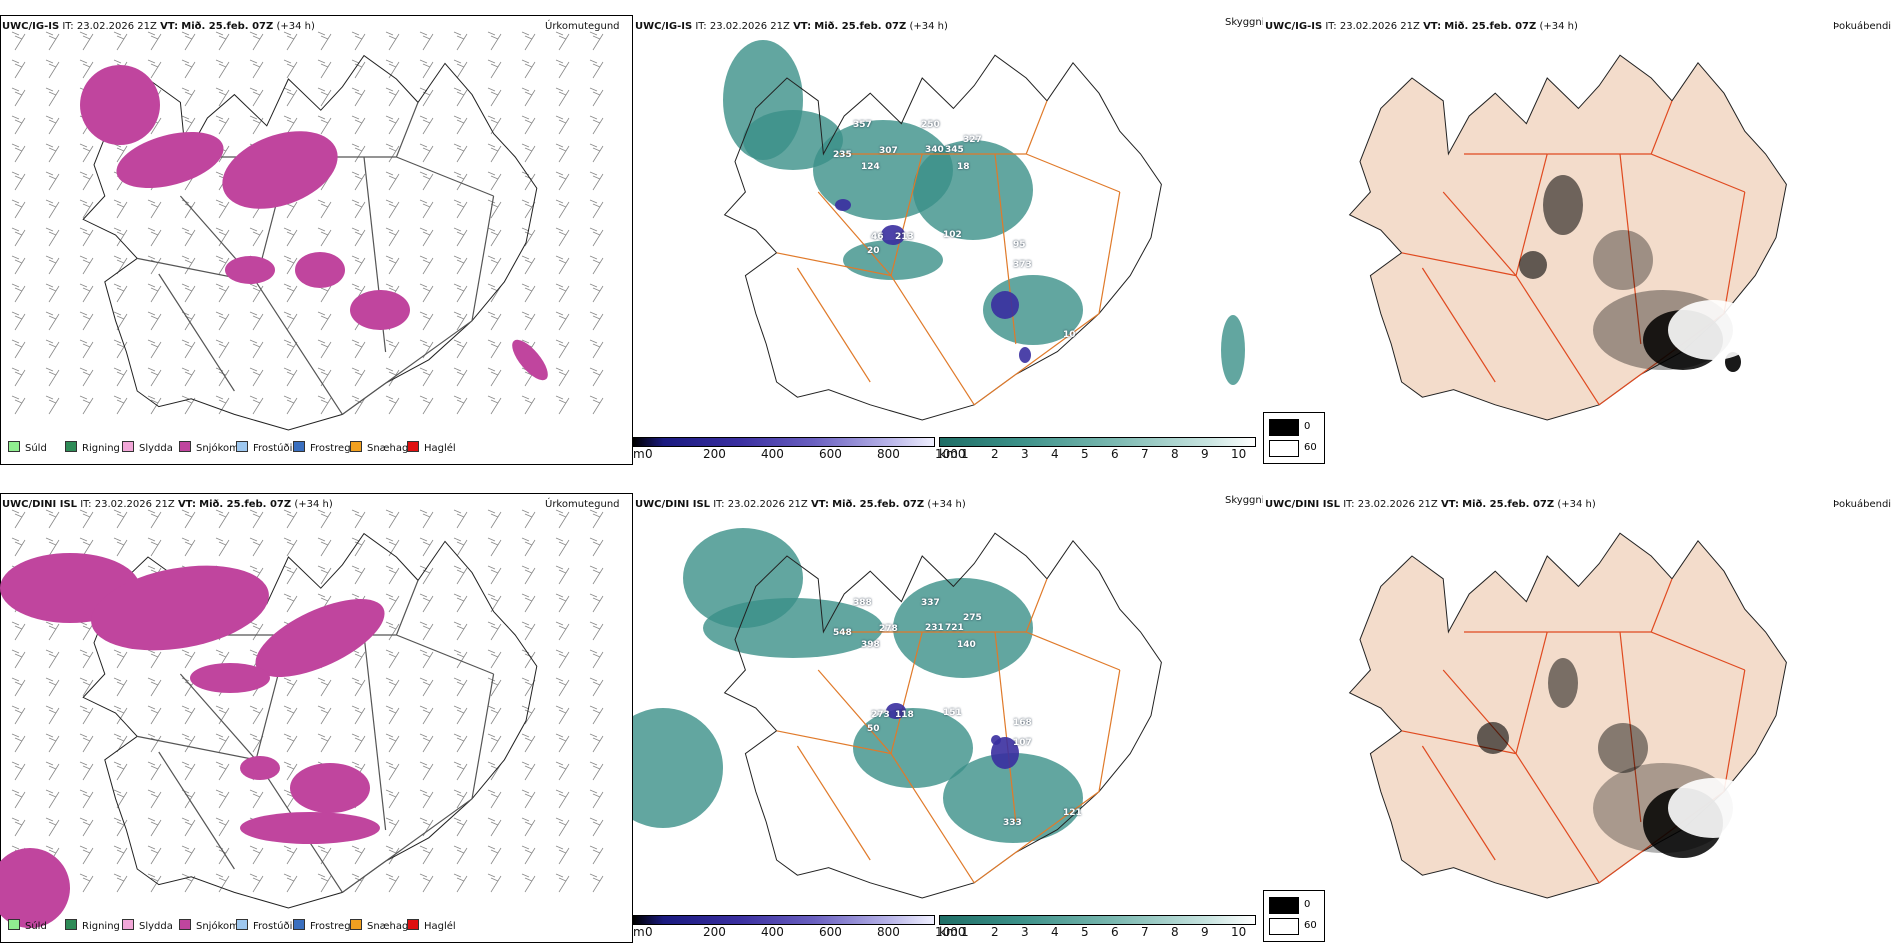  I want to click on iceland-coastline, so click(942, 715).